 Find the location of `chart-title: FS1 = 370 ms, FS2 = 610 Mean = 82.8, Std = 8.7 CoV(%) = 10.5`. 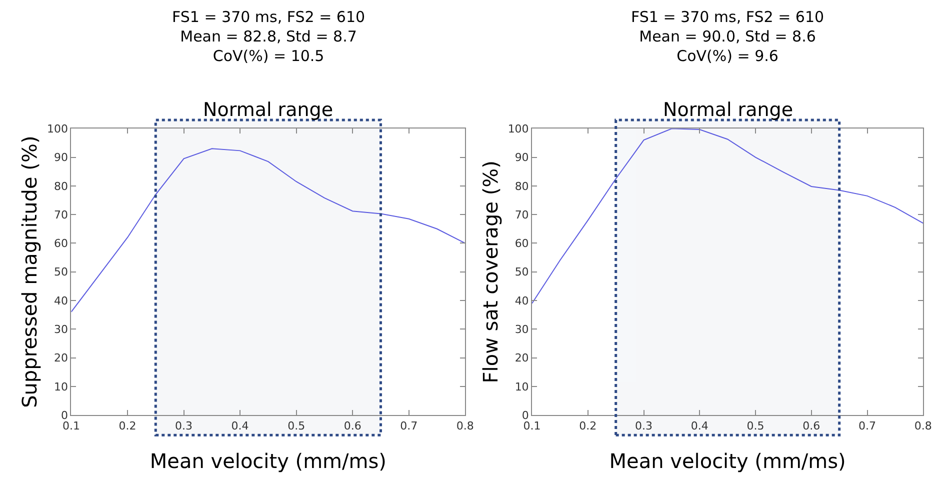

chart-title: FS1 = 370 ms, FS2 = 610 Mean = 82.8, Std = 8.7 CoV(%) = 10.5 is located at coordinates (269, 36).